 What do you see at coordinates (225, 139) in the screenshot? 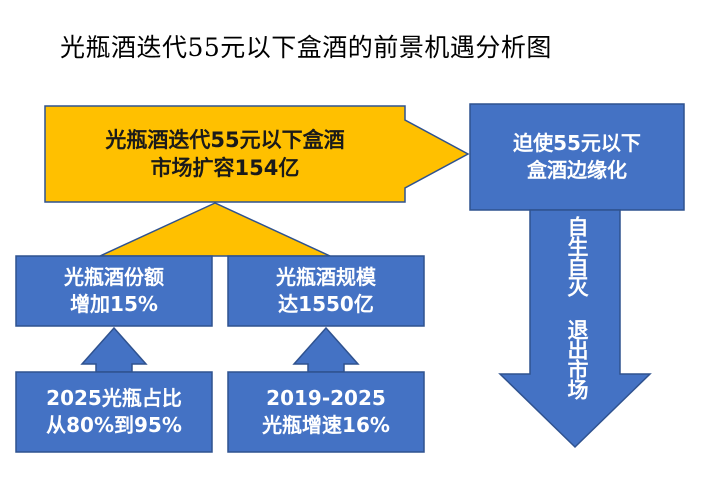
I see `center-line1: 光瓶酒迭代55元以下盒酒` at bounding box center [225, 139].